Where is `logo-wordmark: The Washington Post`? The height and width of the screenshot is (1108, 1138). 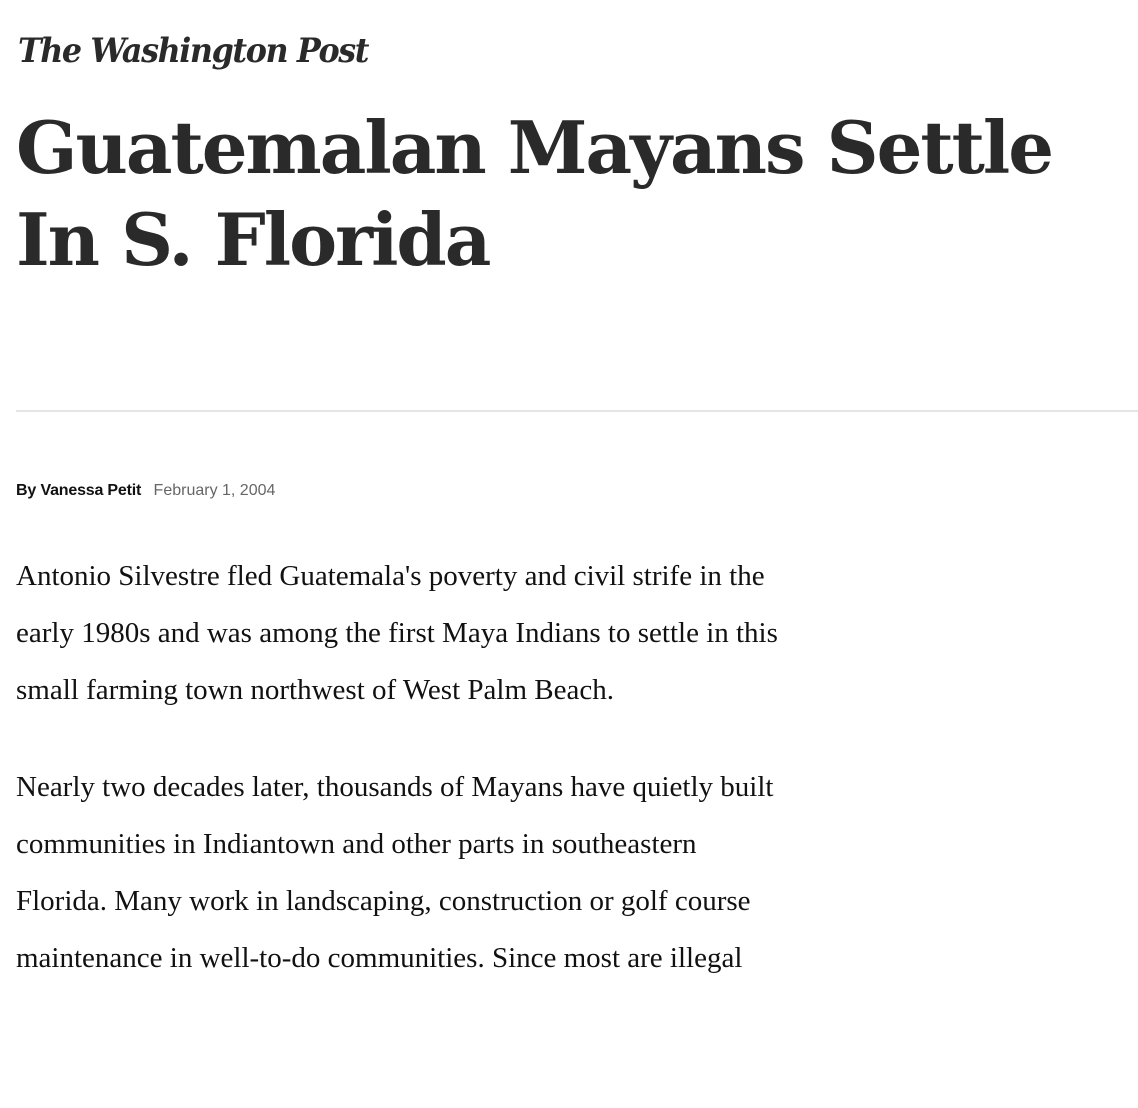 logo-wordmark: The Washington Post is located at coordinates (194, 51).